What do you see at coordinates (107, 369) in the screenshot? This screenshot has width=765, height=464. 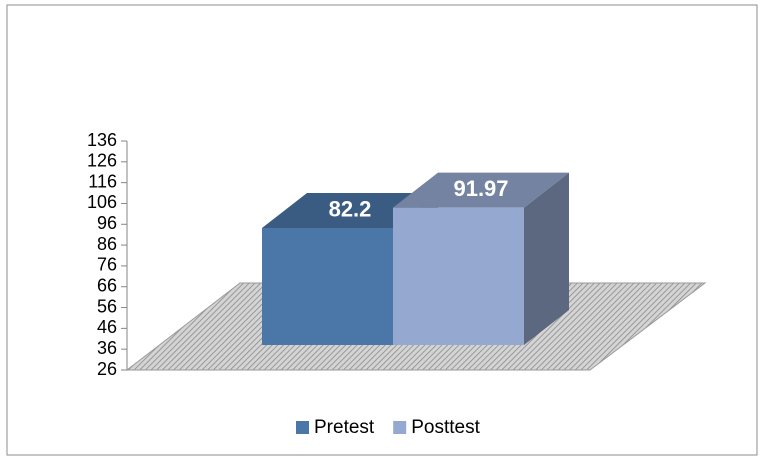 I see `y-tick-label: 26` at bounding box center [107, 369].